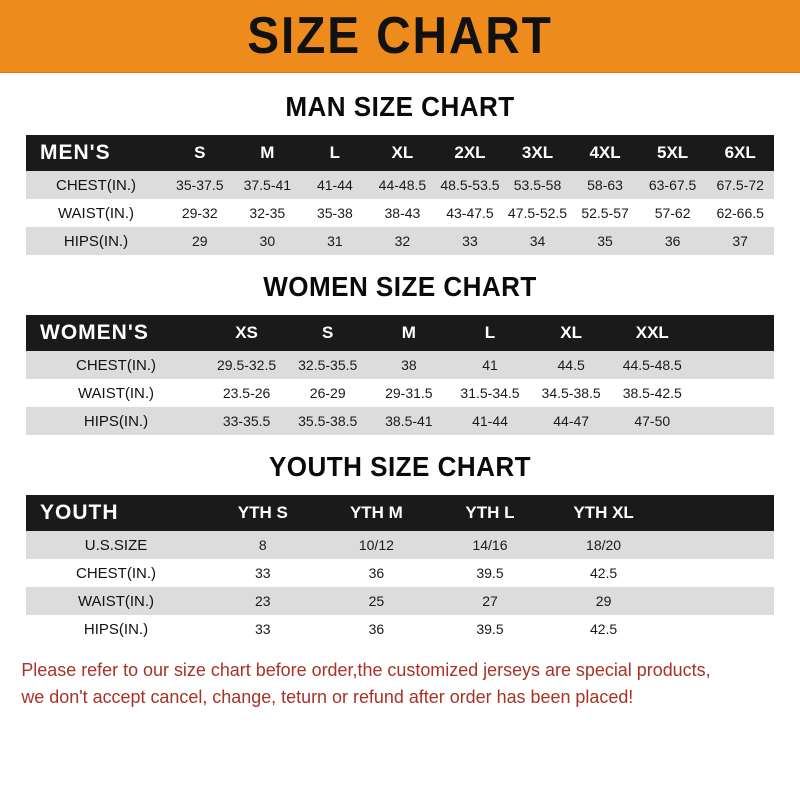 The width and height of the screenshot is (800, 800). What do you see at coordinates (247, 365) in the screenshot?
I see `table-cell: 29.5-32.5` at bounding box center [247, 365].